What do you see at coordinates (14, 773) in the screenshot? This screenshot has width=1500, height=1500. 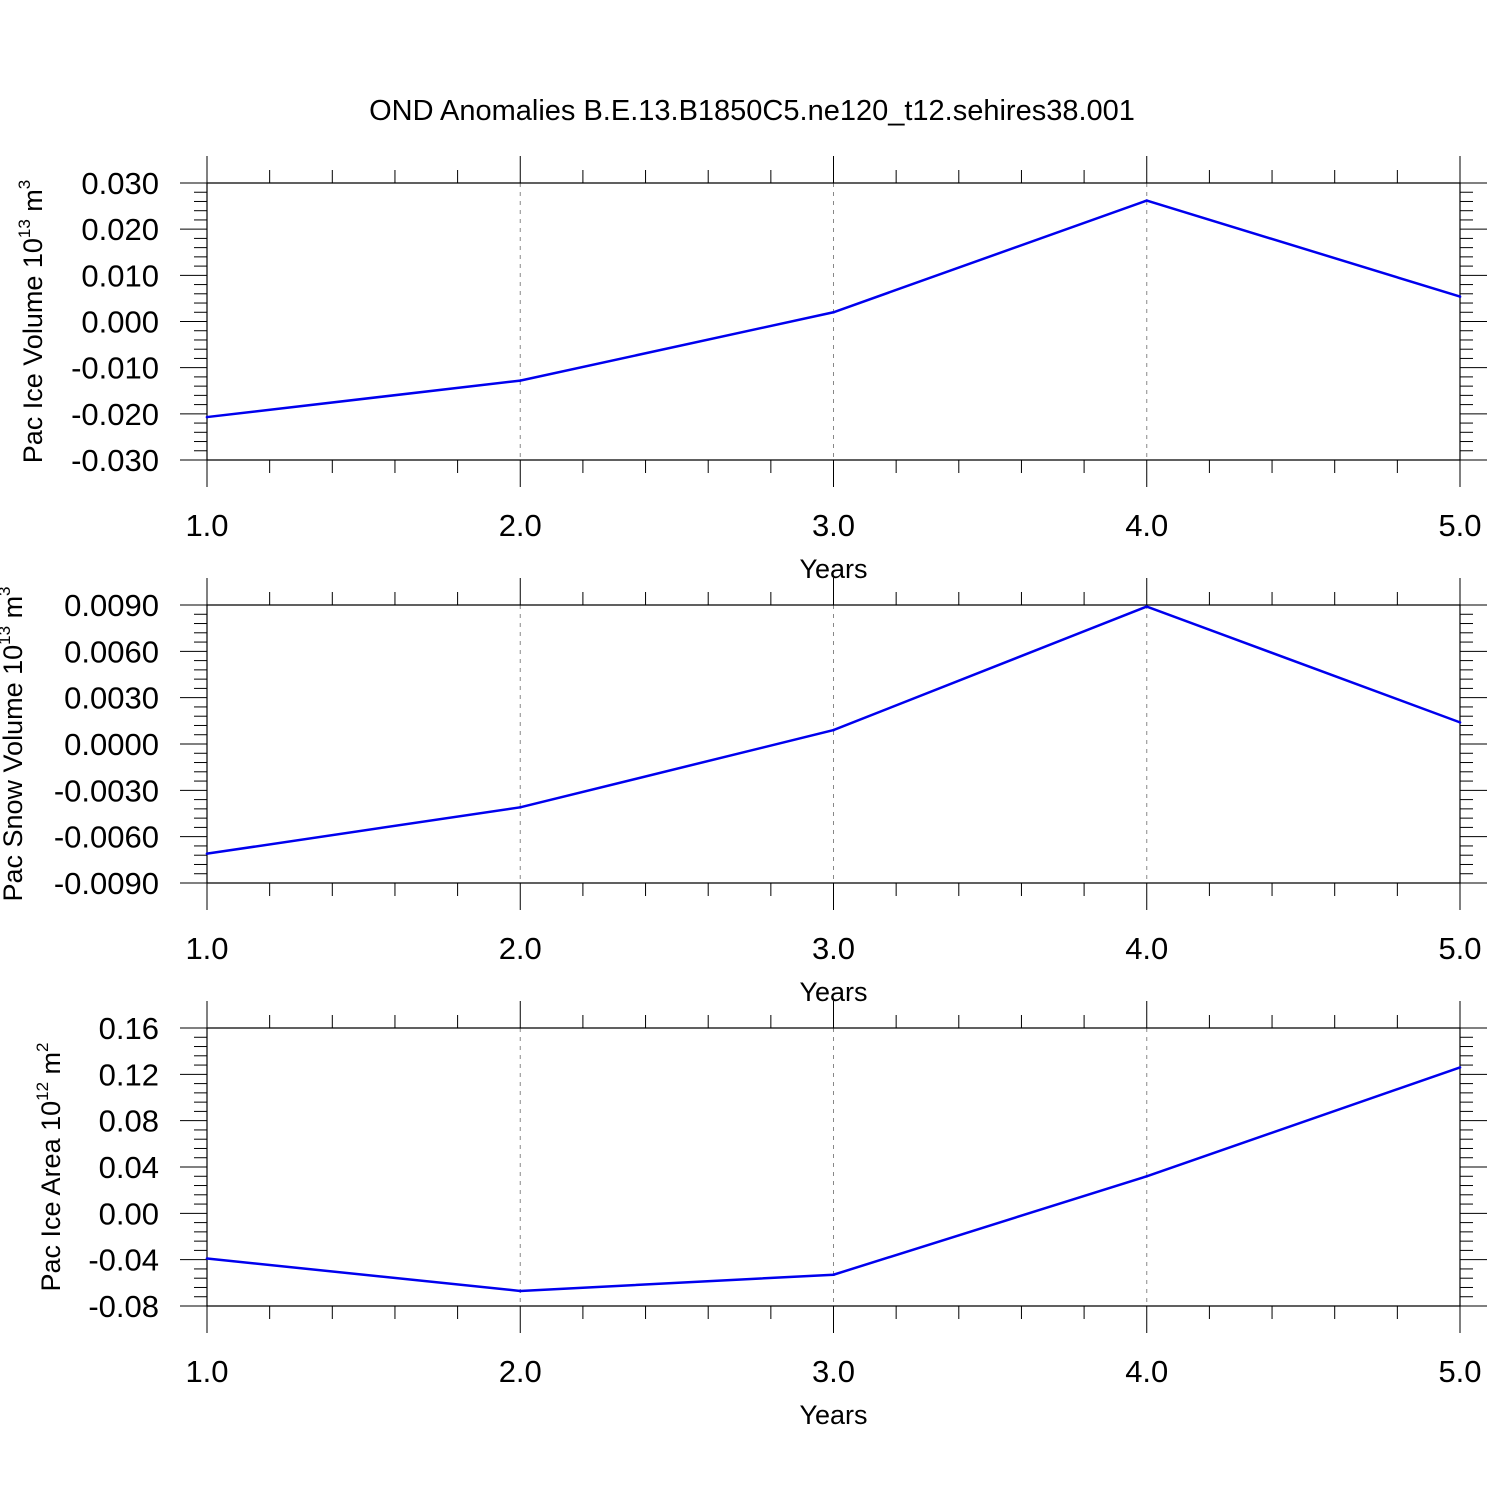 I see `y-axis-label-part: Pac Snow Volume 10` at bounding box center [14, 773].